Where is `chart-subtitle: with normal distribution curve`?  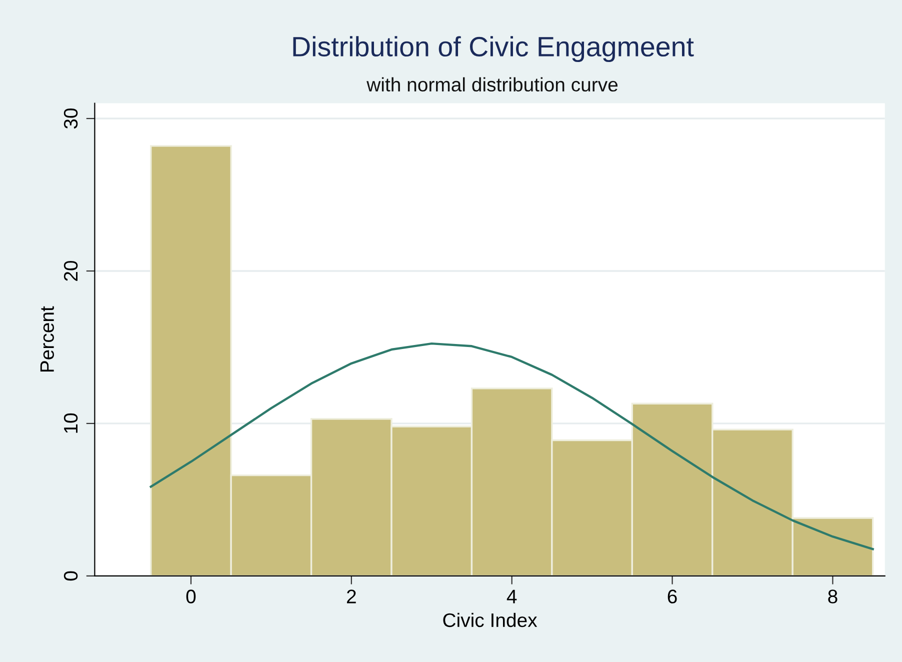
chart-subtitle: with normal distribution curve is located at coordinates (492, 84).